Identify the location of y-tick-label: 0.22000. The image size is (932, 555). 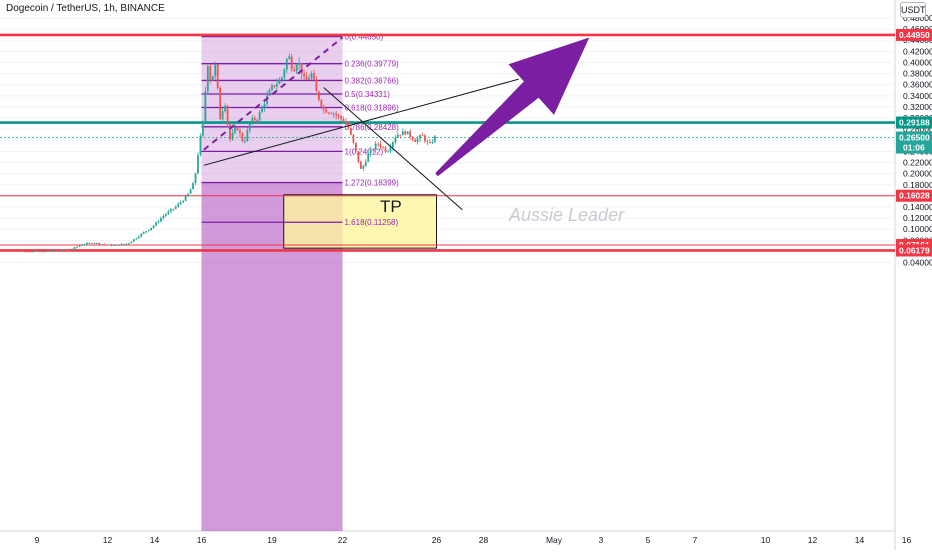
(917, 163).